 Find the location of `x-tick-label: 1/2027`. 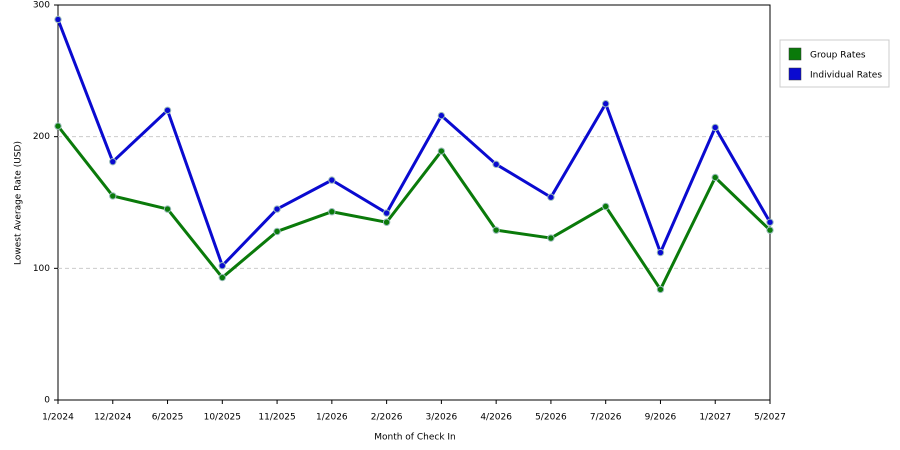

x-tick-label: 1/2027 is located at coordinates (715, 418).